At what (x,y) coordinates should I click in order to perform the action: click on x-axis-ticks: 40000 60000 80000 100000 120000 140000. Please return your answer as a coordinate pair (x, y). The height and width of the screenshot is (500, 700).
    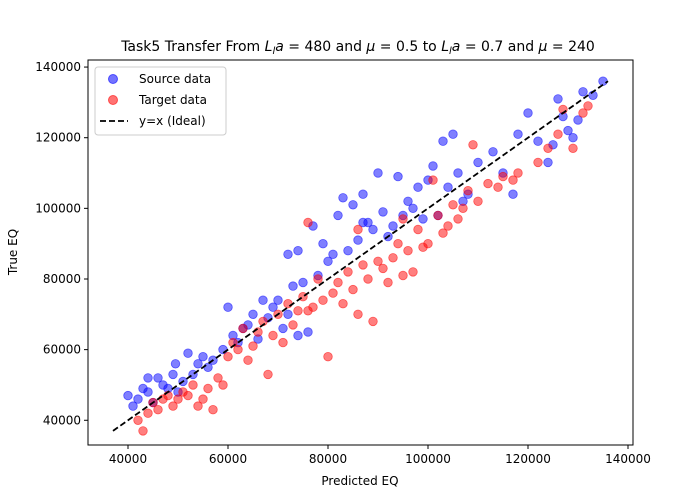
    Looking at the image, I should click on (380, 455).